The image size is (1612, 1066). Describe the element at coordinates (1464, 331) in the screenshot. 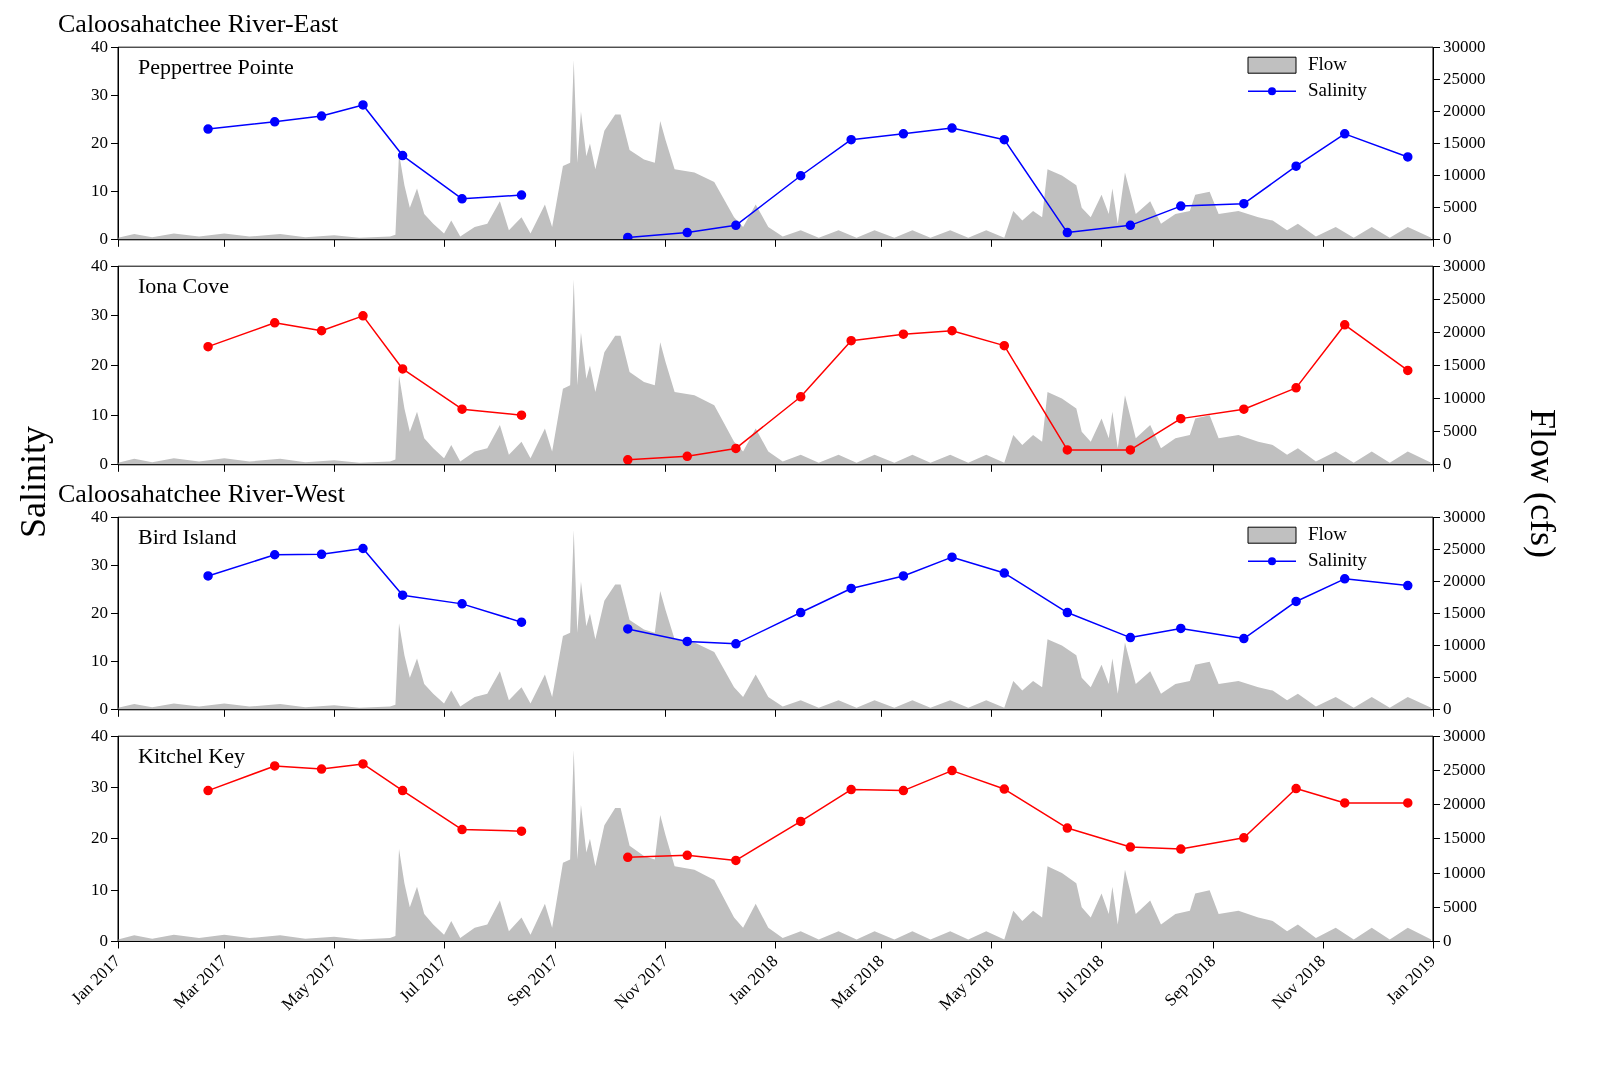

I see `y2-tick-label: 20000` at that location.